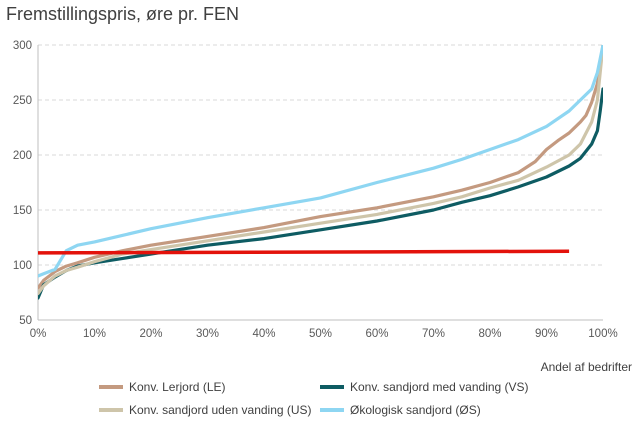 This screenshot has height=427, width=640. What do you see at coordinates (94, 334) in the screenshot?
I see `x-tick-label: 10%` at bounding box center [94, 334].